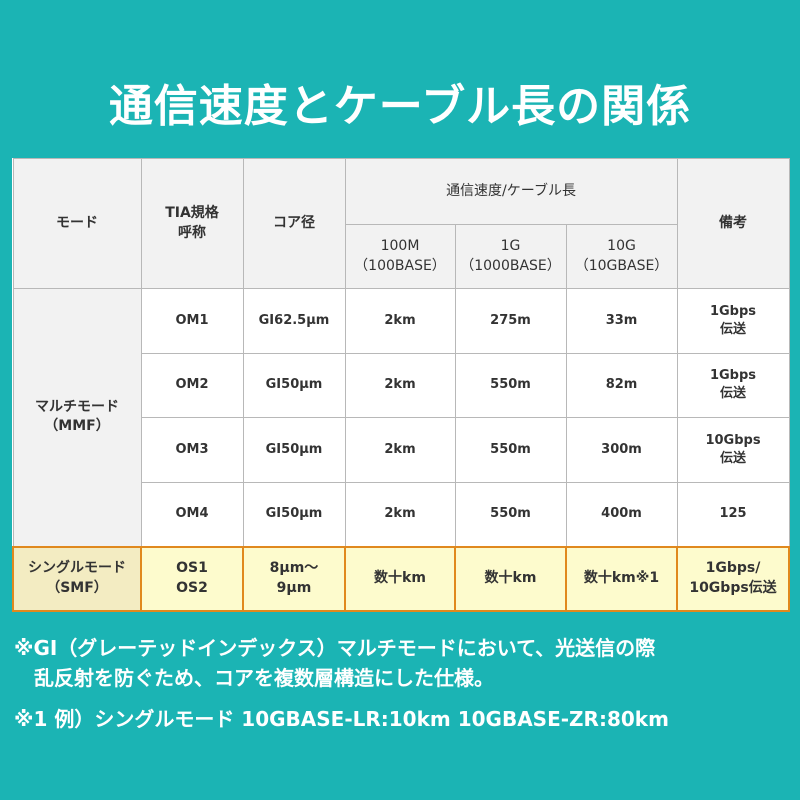 This screenshot has height=800, width=800. What do you see at coordinates (294, 321) in the screenshot?
I see `cell-core: GI62.5μm` at bounding box center [294, 321].